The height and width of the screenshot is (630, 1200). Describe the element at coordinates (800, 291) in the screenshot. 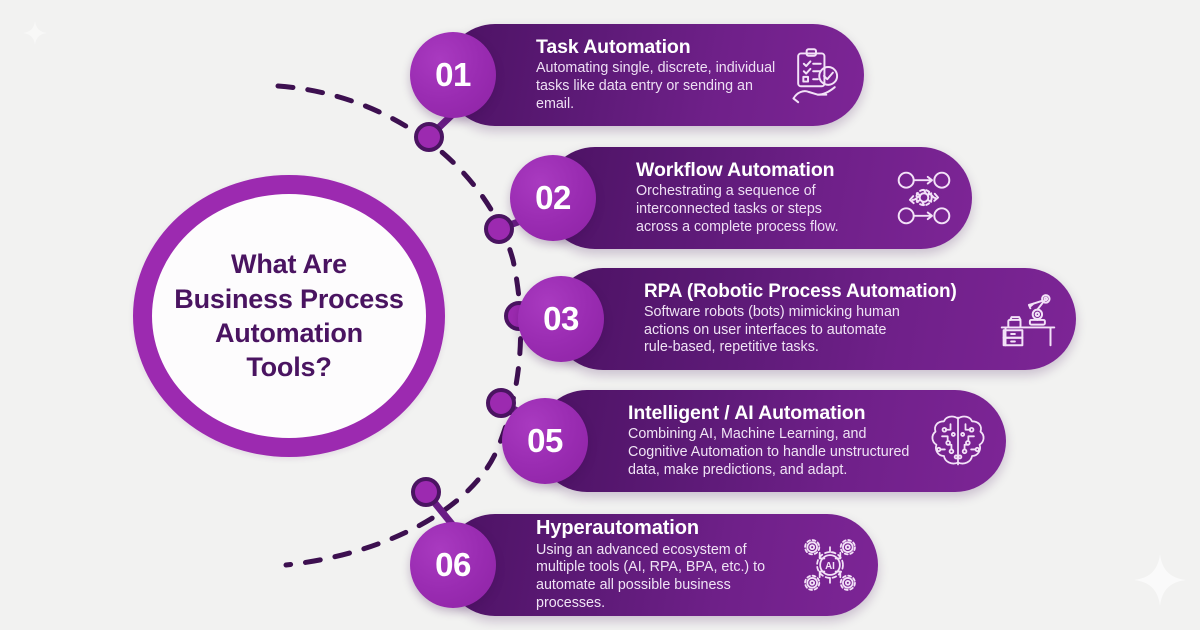

I see `step-title-03: RPA (Robotic Process Automation)` at that location.